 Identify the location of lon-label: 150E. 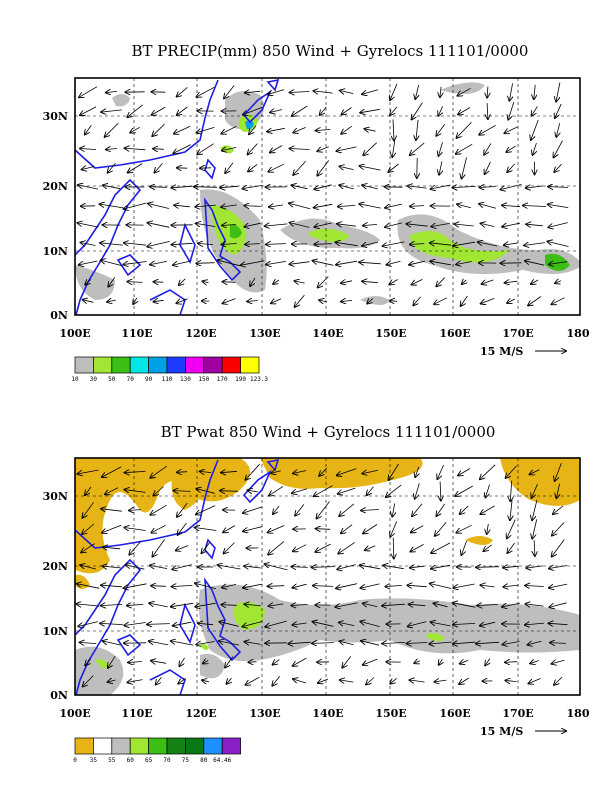
(390, 333).